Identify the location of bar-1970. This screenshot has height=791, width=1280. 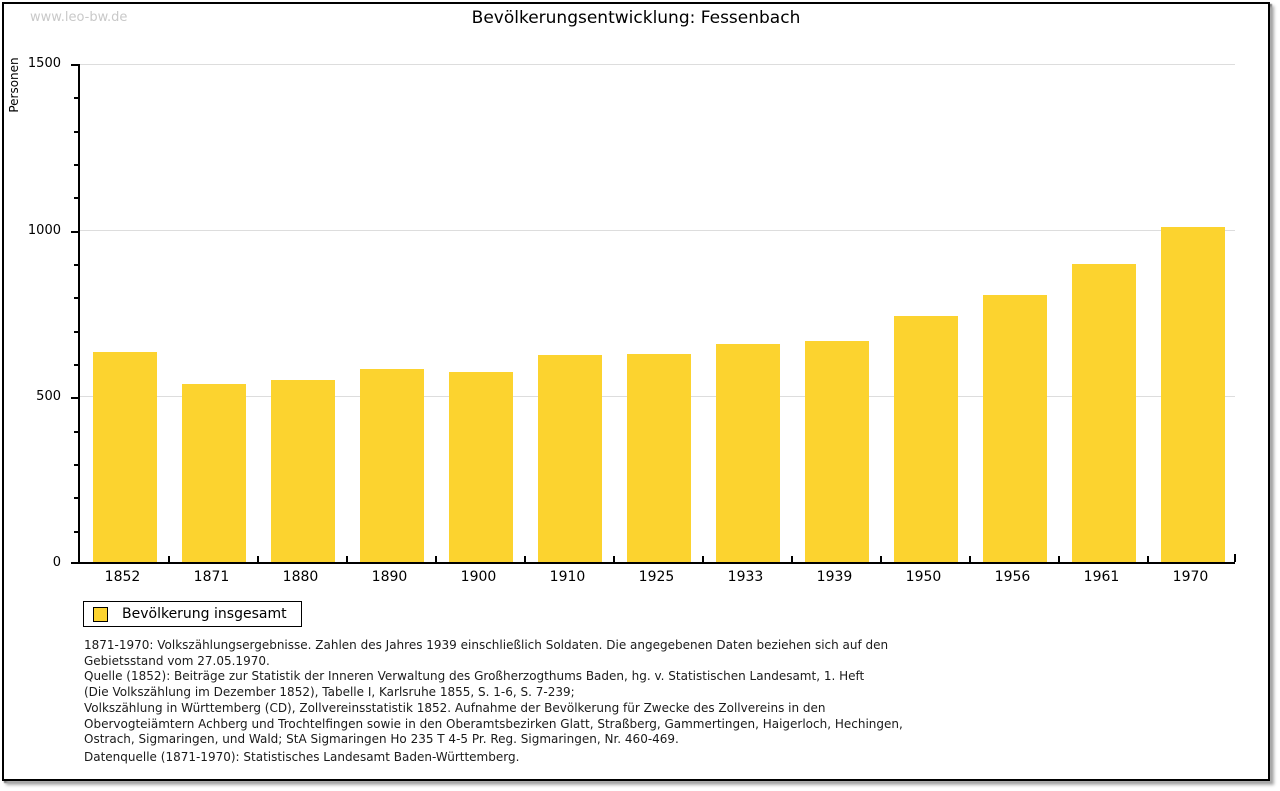
(1192, 394).